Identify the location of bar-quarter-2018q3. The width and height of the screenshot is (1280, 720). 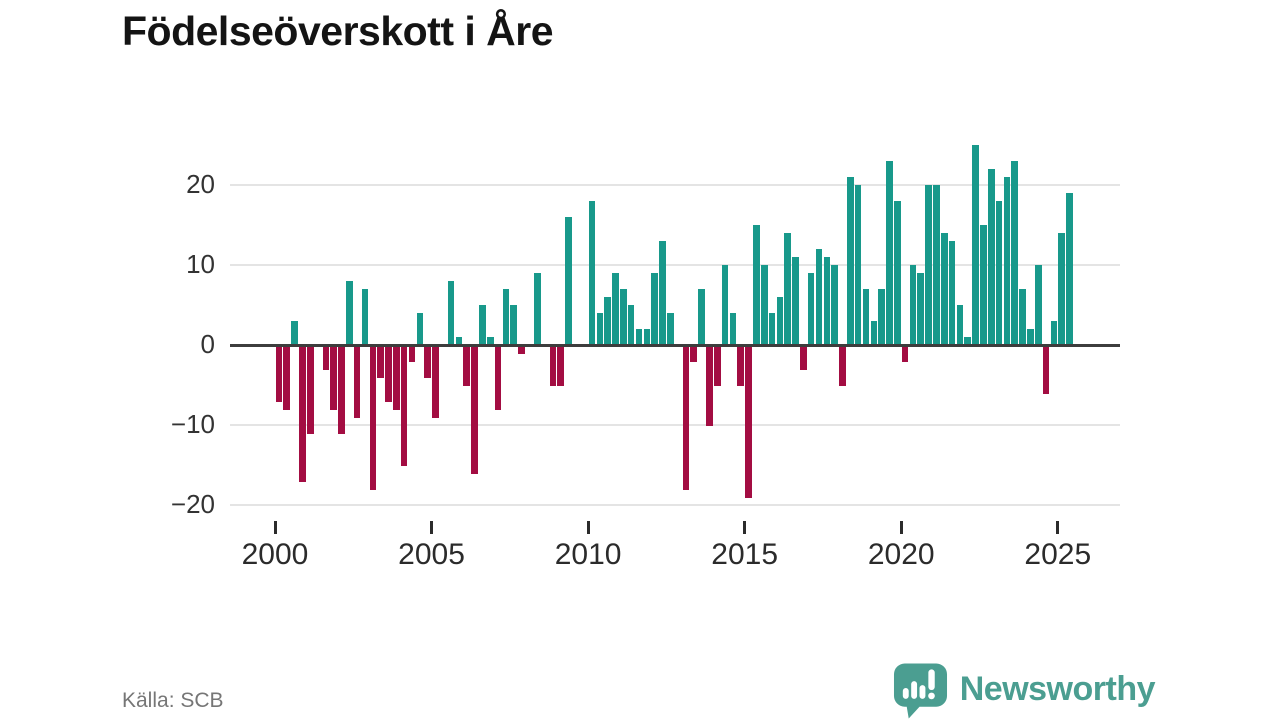
(858, 265).